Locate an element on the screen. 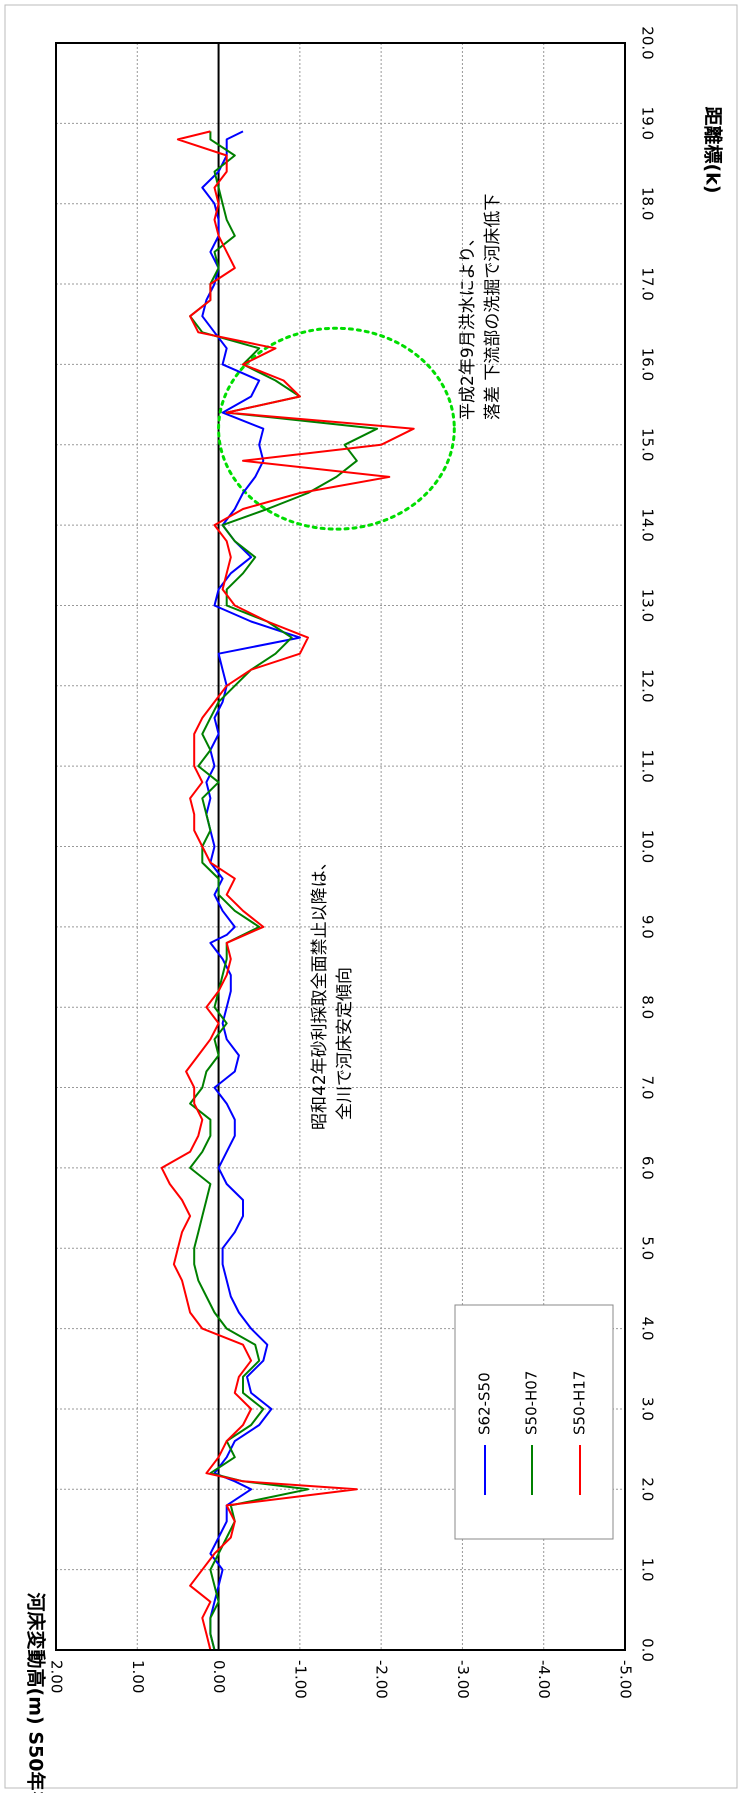 The height and width of the screenshot is (1798, 742). annotation-2-line-2: 落差 下流部の洗掘で河床低下 is located at coordinates (493, 307).